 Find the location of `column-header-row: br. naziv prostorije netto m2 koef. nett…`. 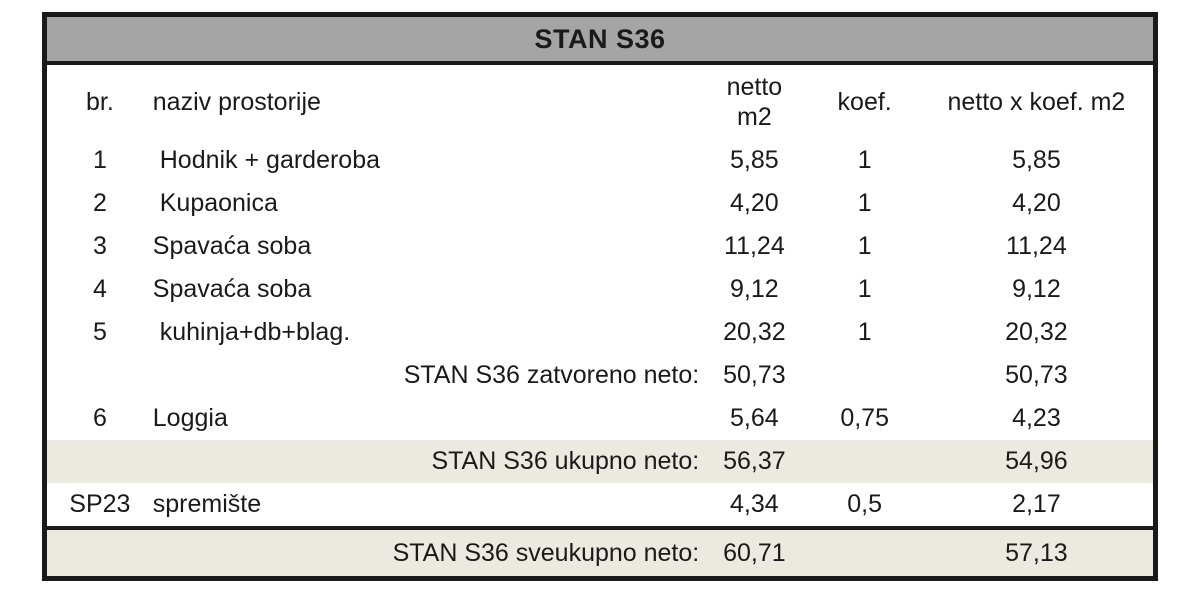

column-header-row: br. naziv prostorije netto m2 koef. nett… is located at coordinates (600, 101).